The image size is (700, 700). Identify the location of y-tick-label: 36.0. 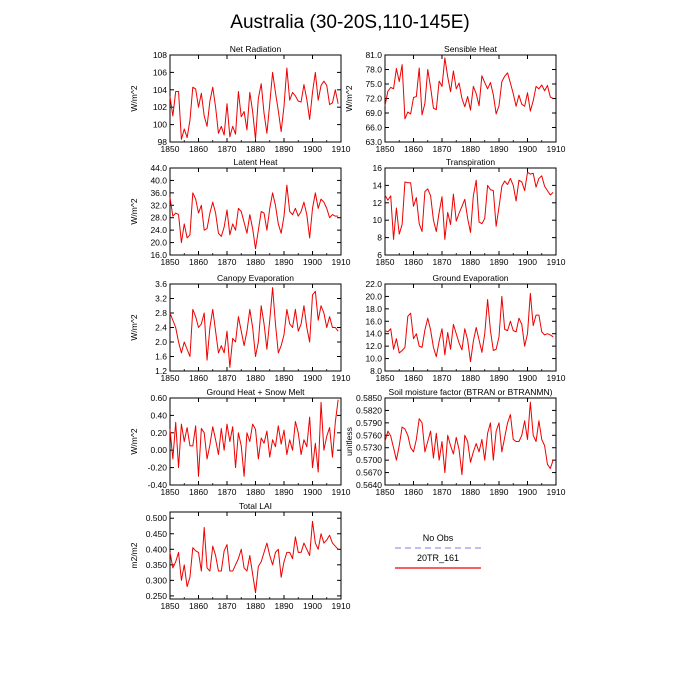
(158, 193).